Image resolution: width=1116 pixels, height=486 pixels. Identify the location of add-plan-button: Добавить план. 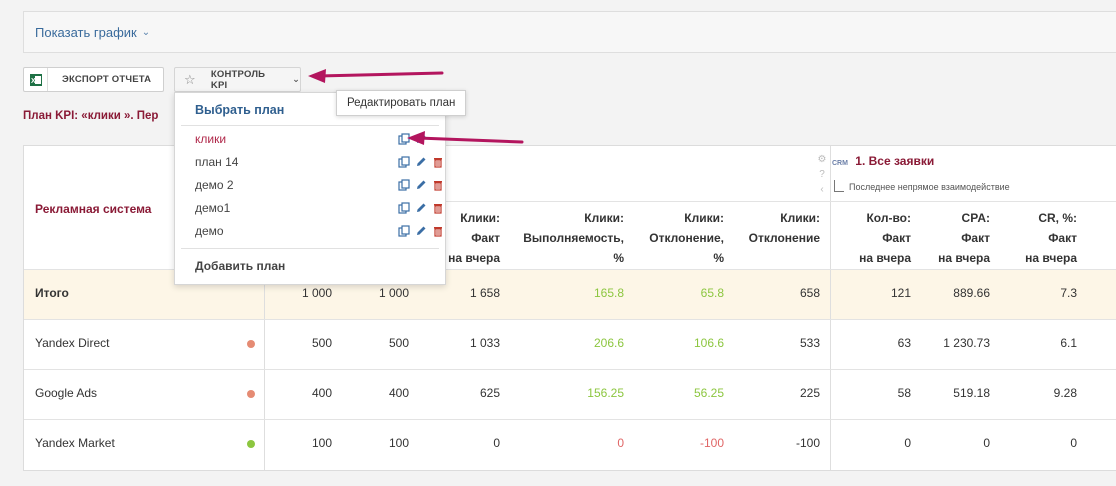
(240, 266).